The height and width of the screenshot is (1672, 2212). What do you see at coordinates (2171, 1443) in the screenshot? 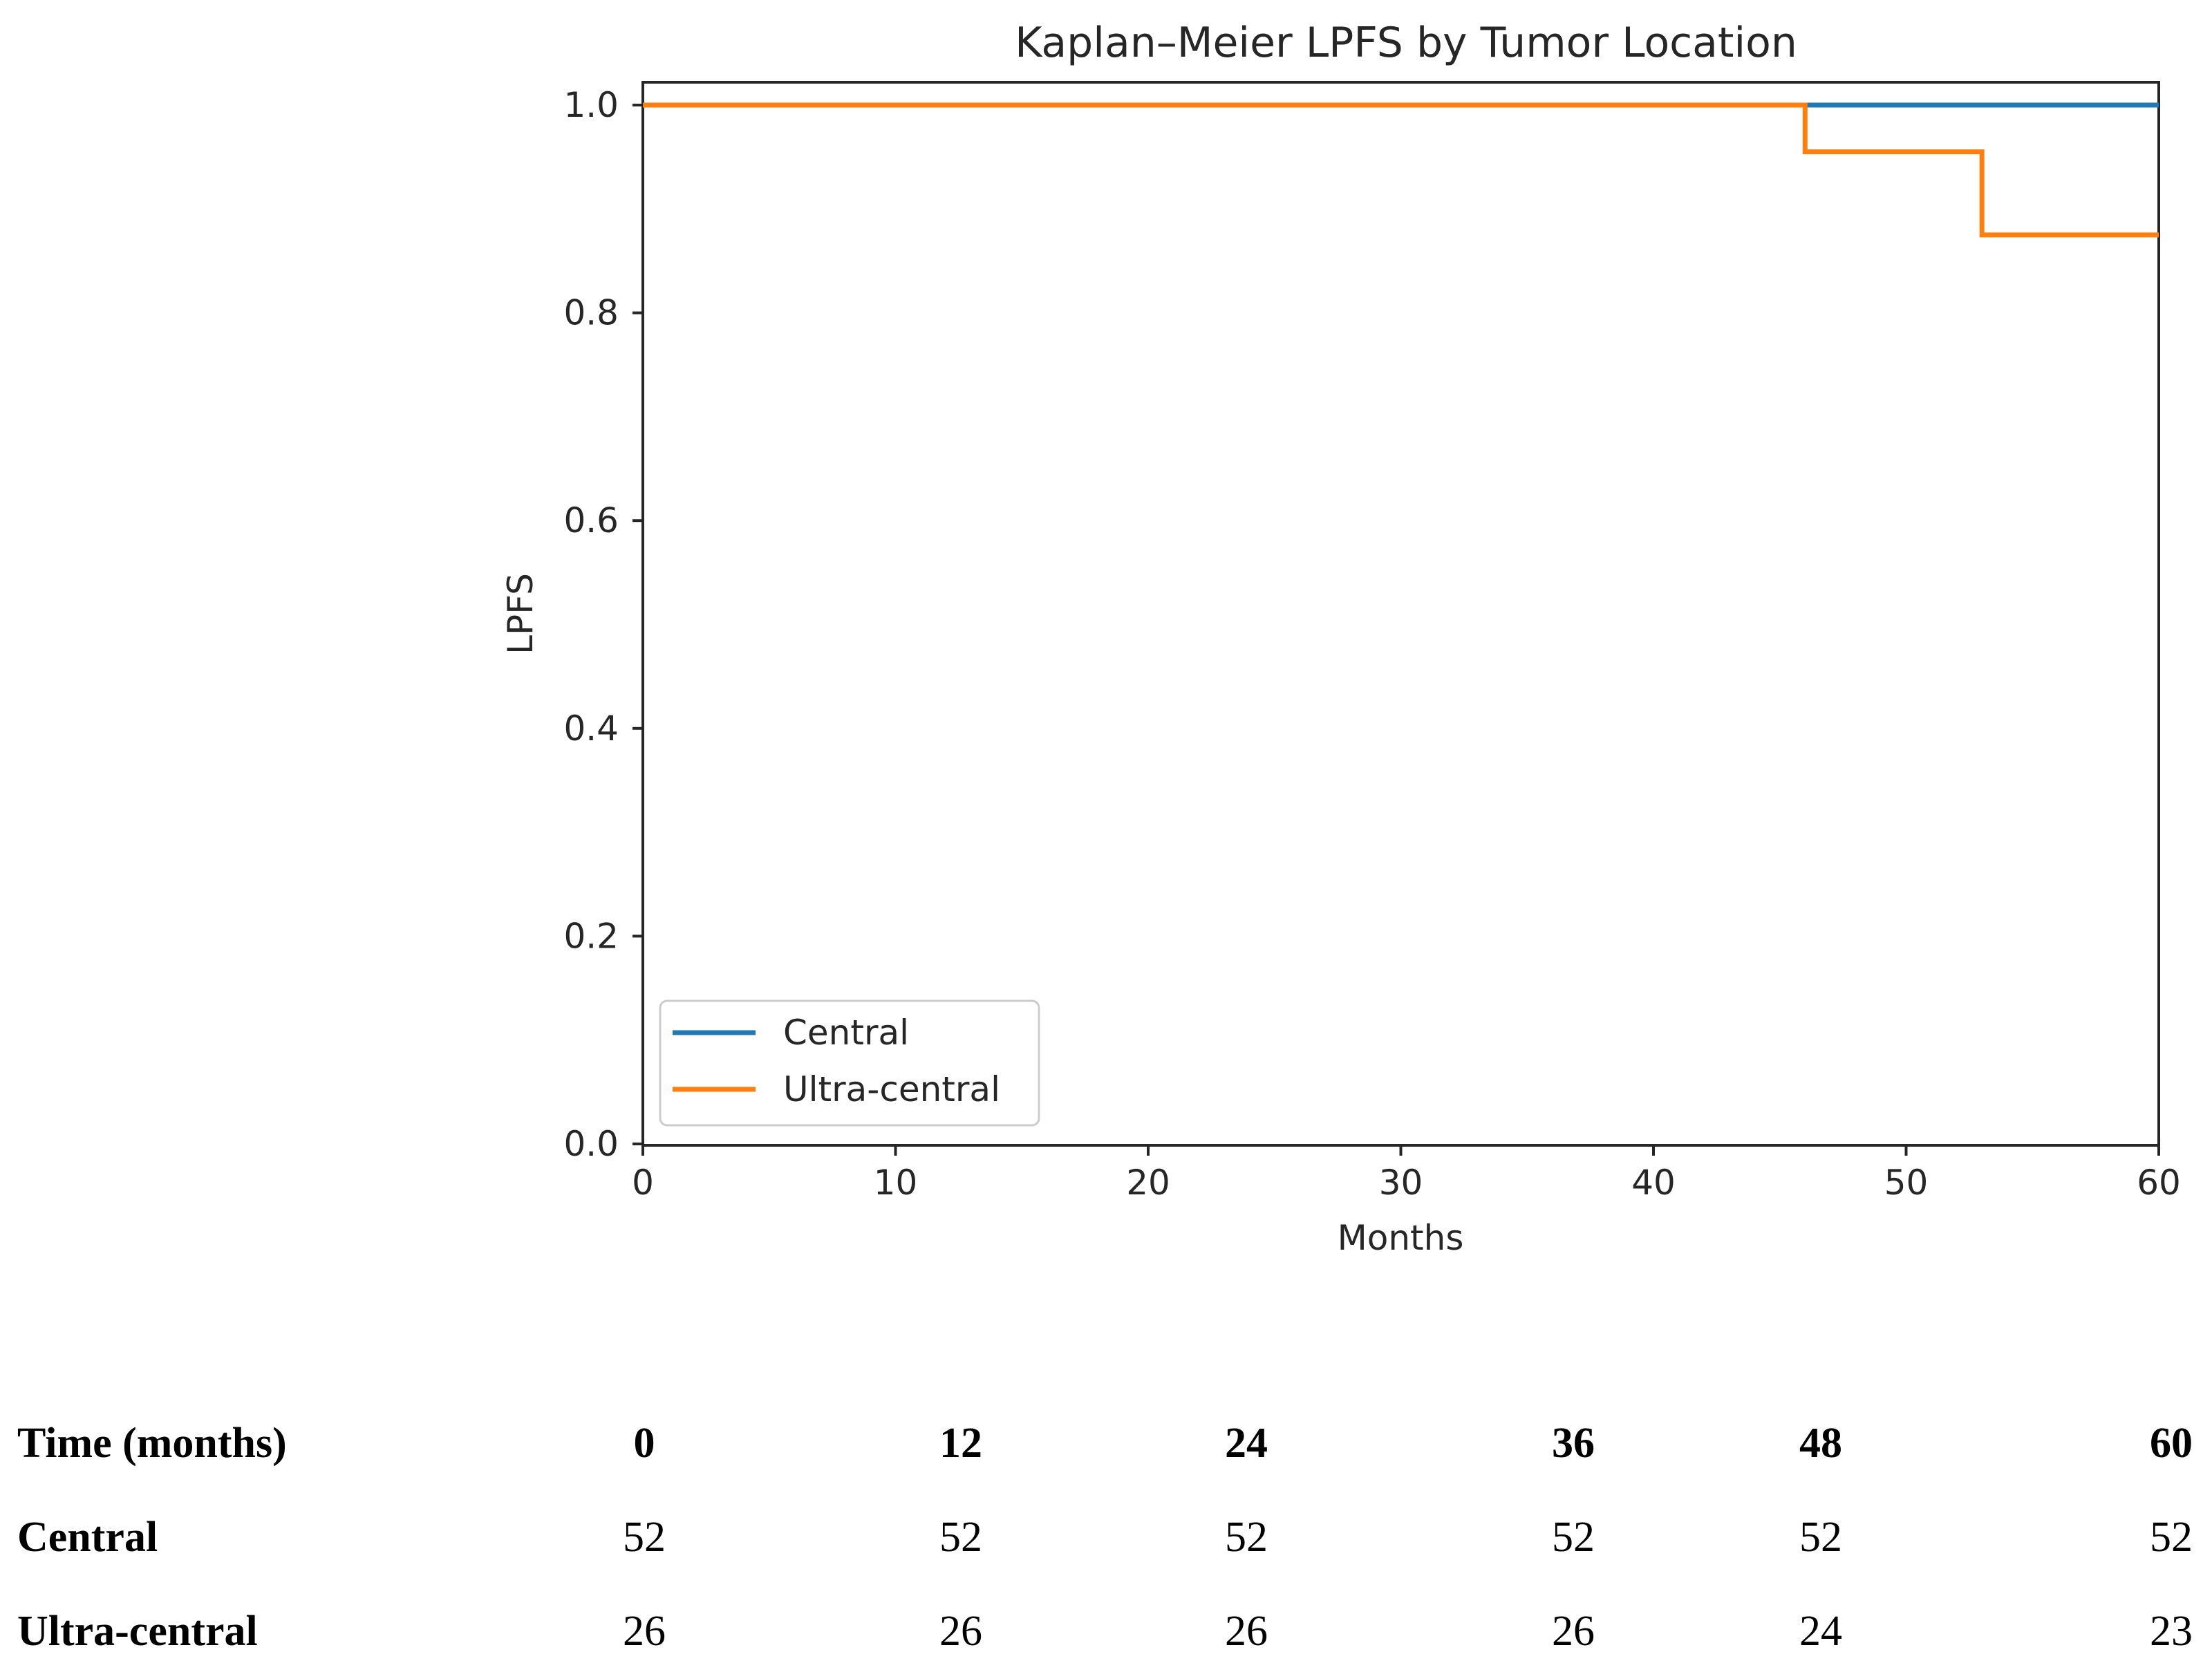
I see `risk-table-time-cell: 60` at bounding box center [2171, 1443].